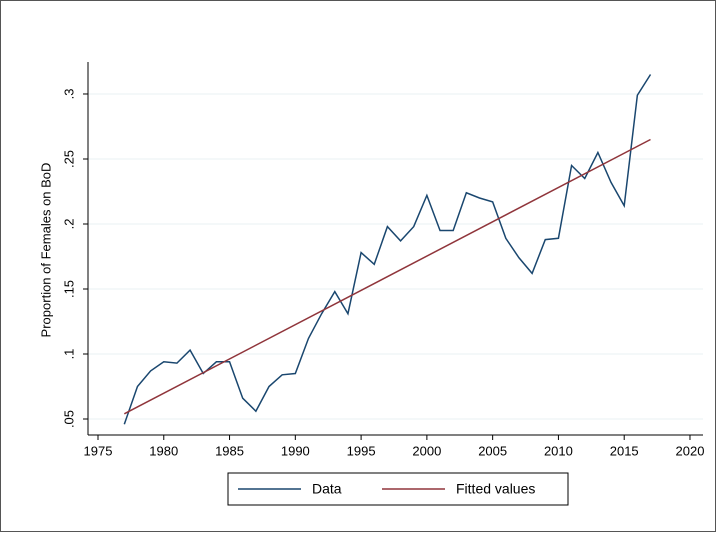 This screenshot has height=538, width=717. What do you see at coordinates (98, 450) in the screenshot?
I see `x-tick-label: 1975` at bounding box center [98, 450].